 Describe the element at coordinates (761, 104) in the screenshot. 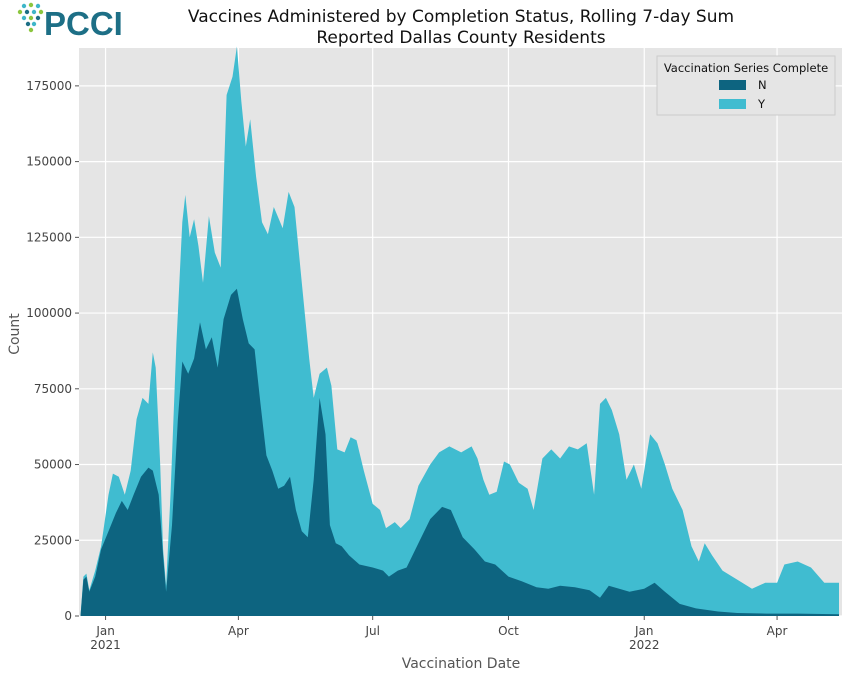

I see `legend-label-y: Y` at that location.